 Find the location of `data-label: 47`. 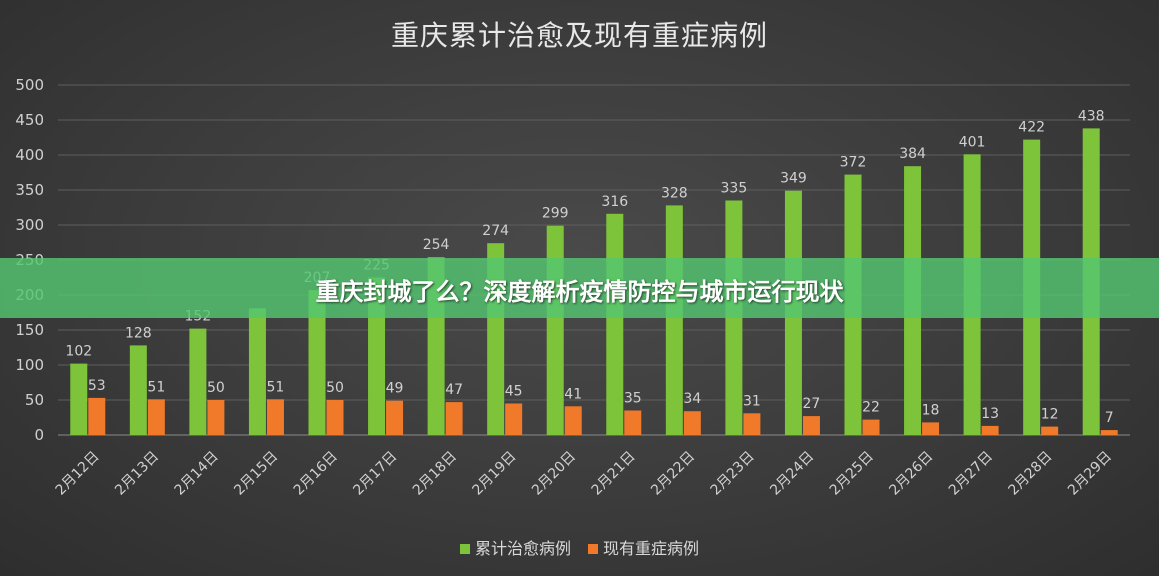

data-label: 47 is located at coordinates (454, 390).